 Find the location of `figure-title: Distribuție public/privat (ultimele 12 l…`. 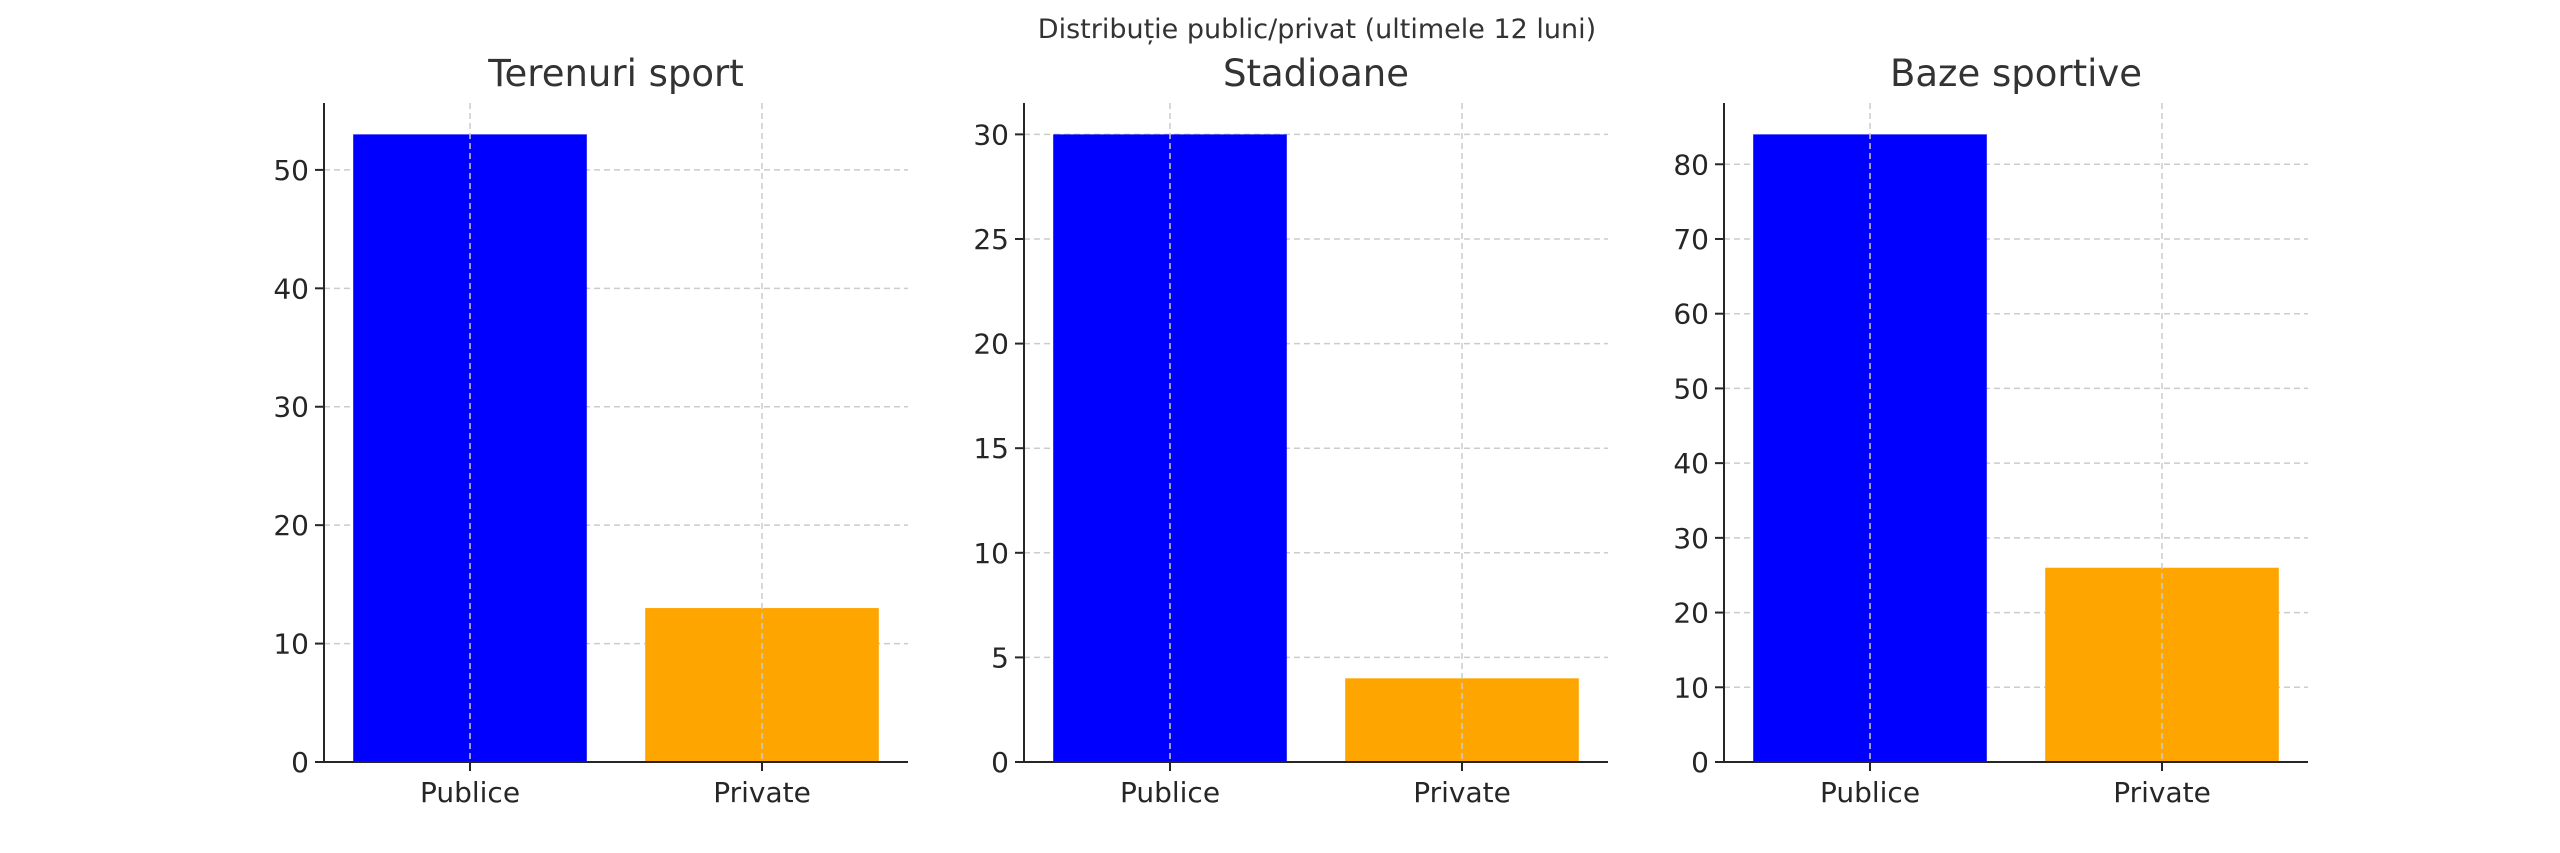

figure-title: Distribuție public/privat (ultimele 12 l… is located at coordinates (1317, 29).